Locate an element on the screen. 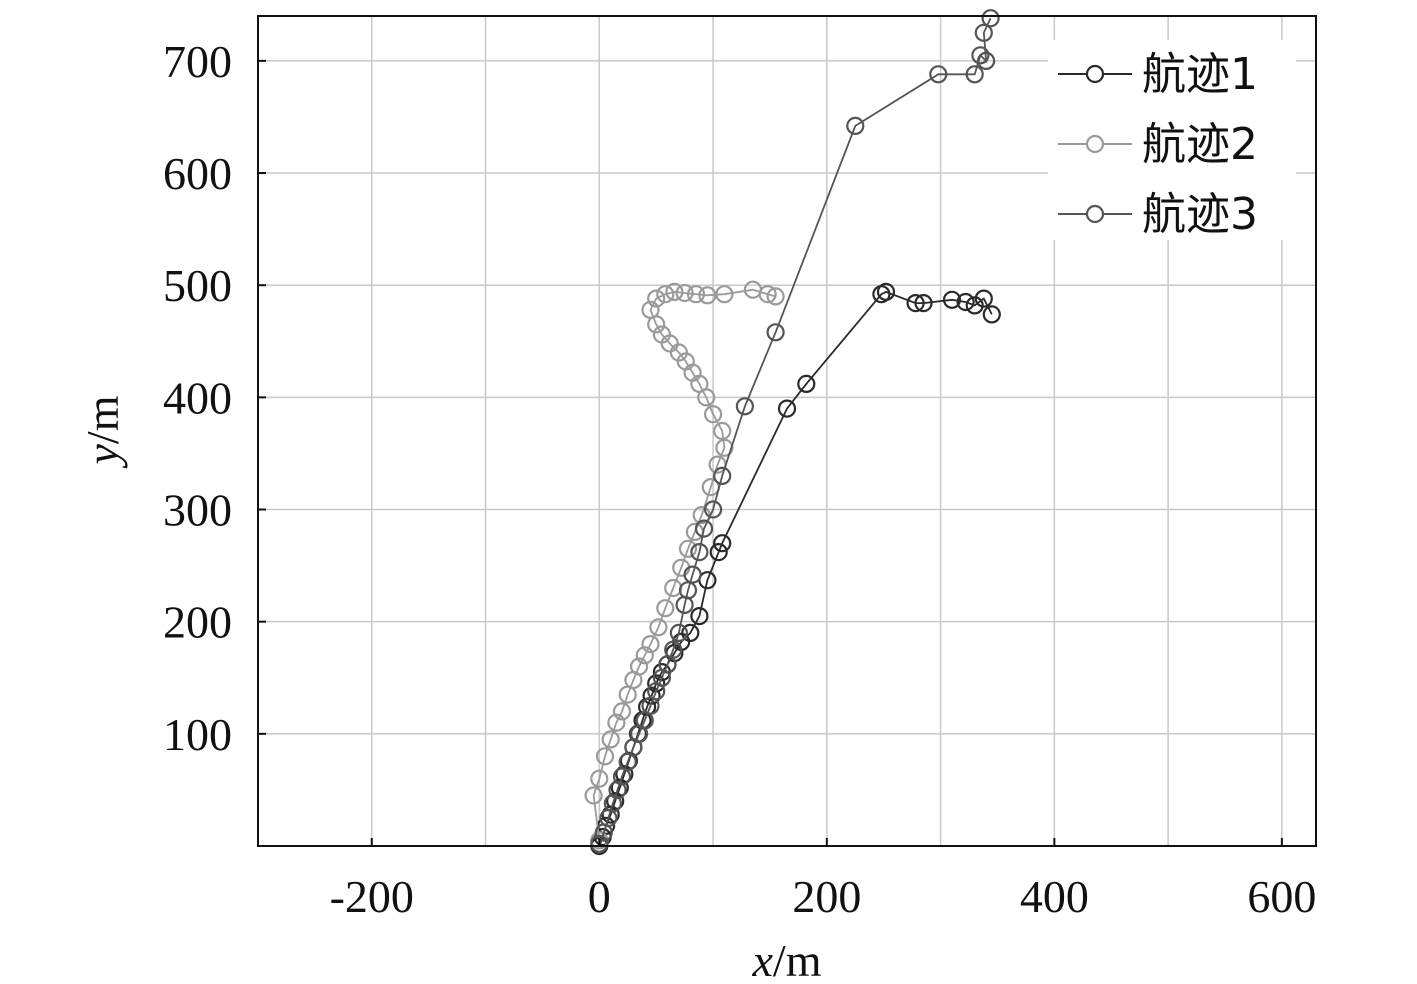 This screenshot has width=1417, height=984. y-axis-unit: /m is located at coordinates (102, 419).